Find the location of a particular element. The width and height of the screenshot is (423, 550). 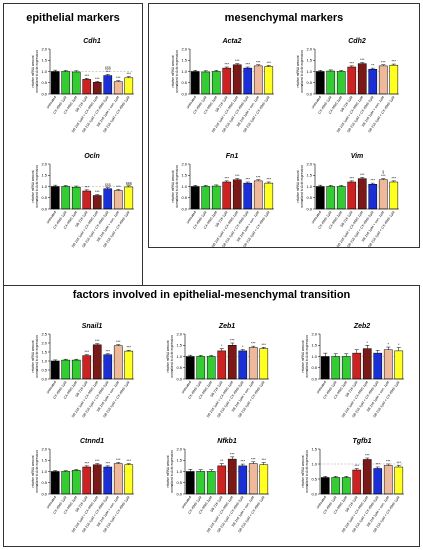

chart-title: Nfkb1 is located at coordinates (227, 441).